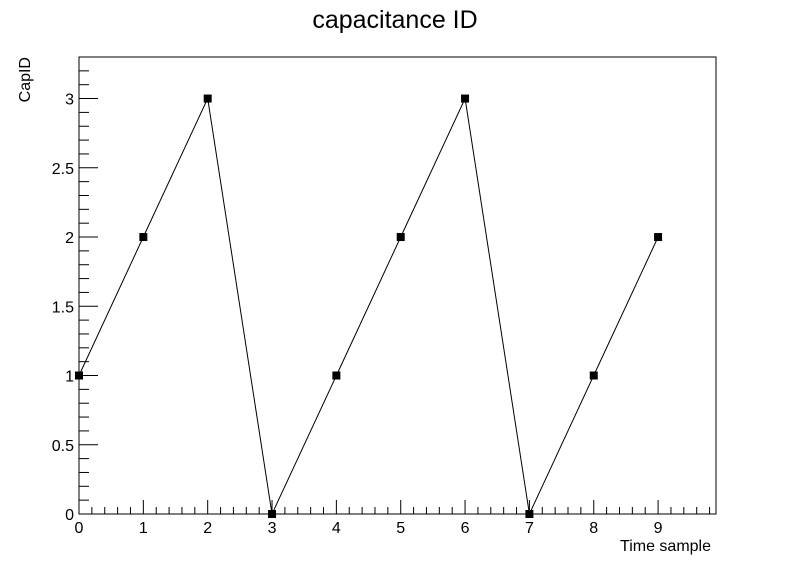 This screenshot has width=796, height=572. Describe the element at coordinates (658, 528) in the screenshot. I see `x-tick-label: 9` at that location.